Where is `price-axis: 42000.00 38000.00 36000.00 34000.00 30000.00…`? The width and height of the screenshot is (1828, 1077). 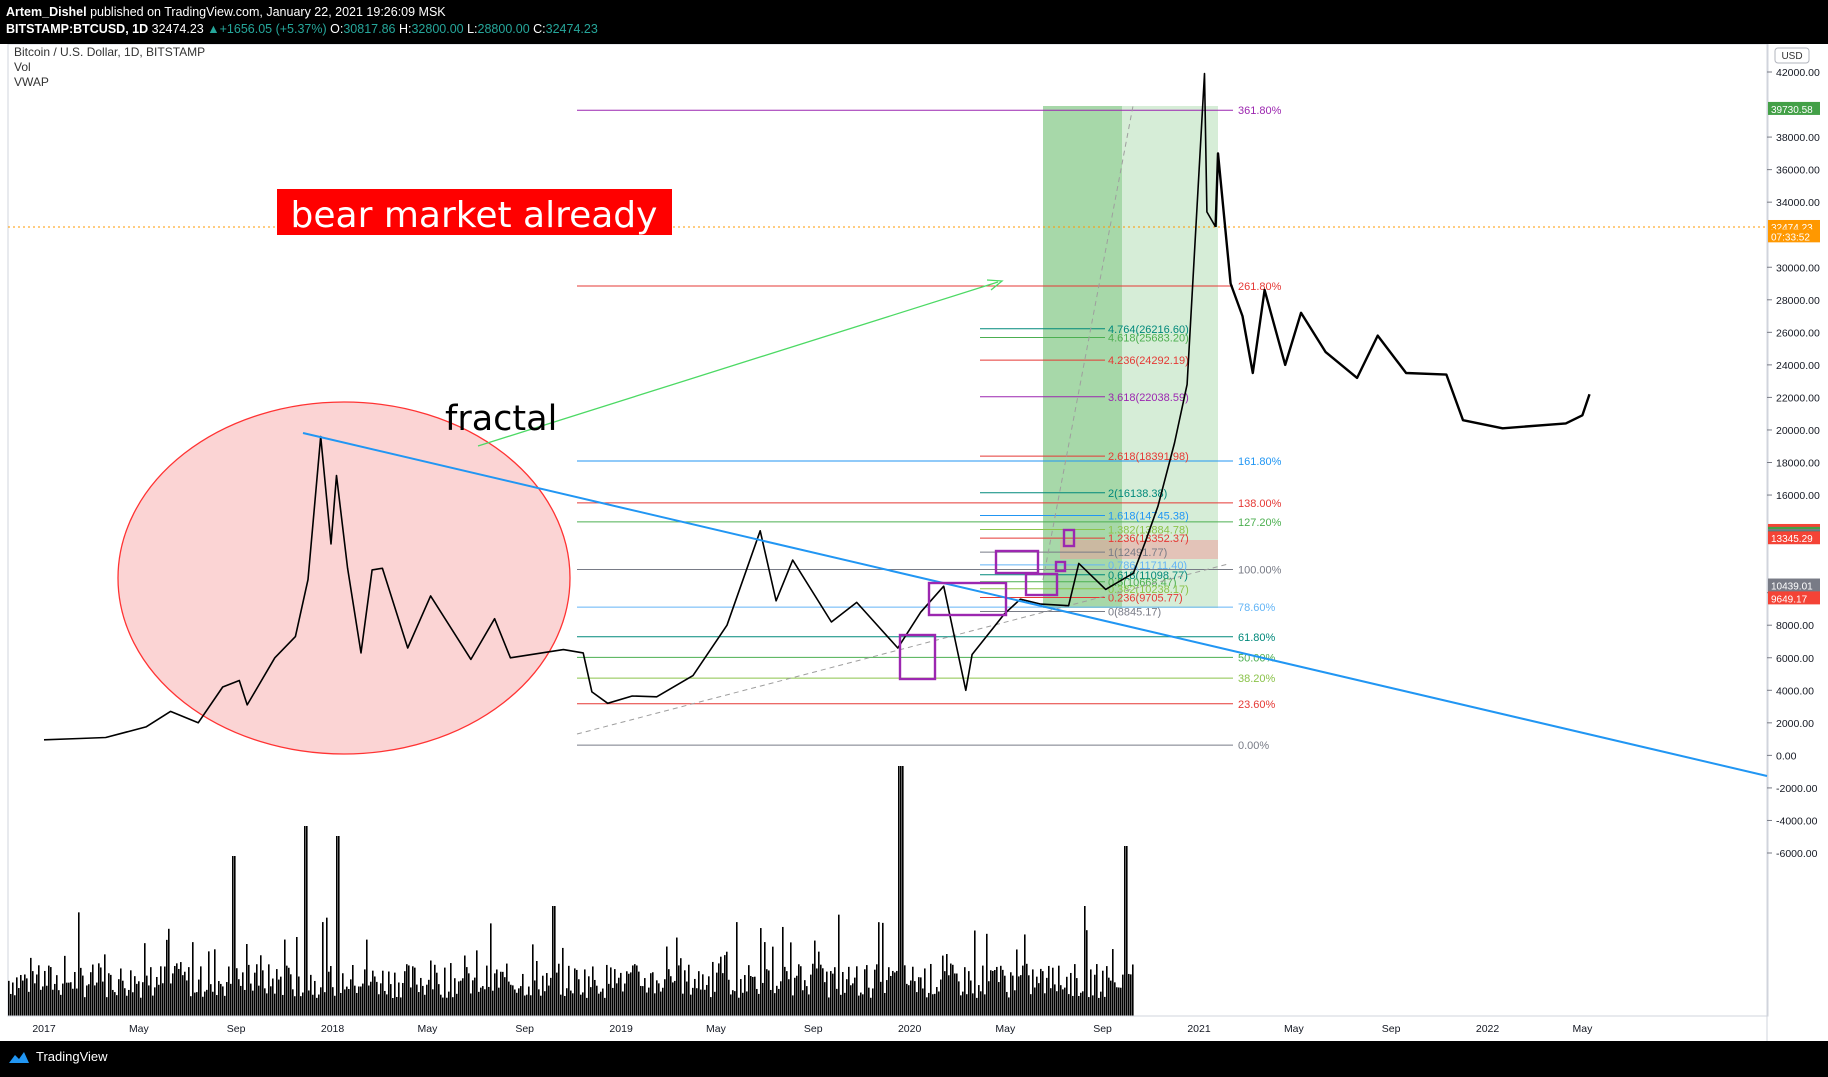 price-axis: 42000.00 38000.00 36000.00 34000.00 30000.00… is located at coordinates (1793, 463).